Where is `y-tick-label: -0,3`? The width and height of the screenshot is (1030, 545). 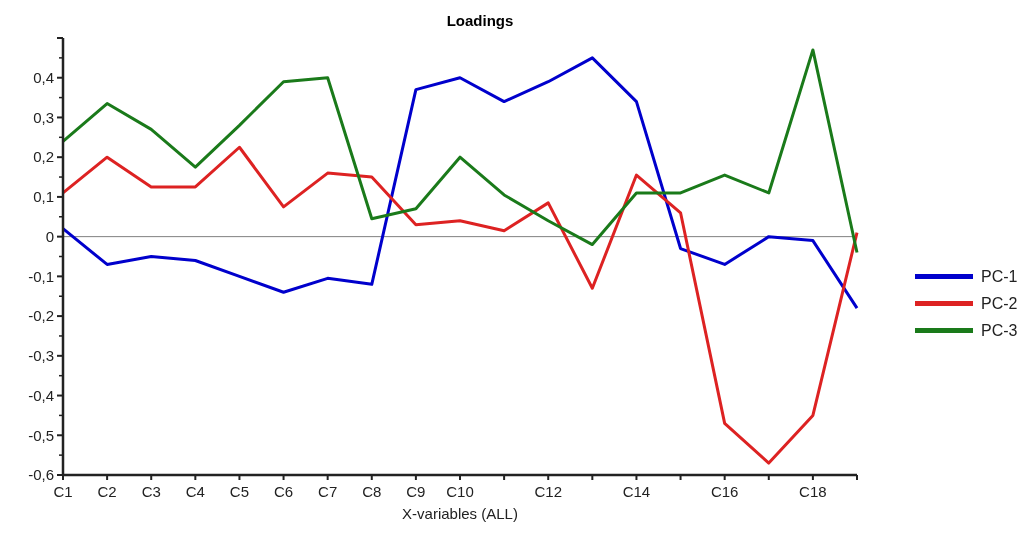 y-tick-label: -0,3 is located at coordinates (41, 356).